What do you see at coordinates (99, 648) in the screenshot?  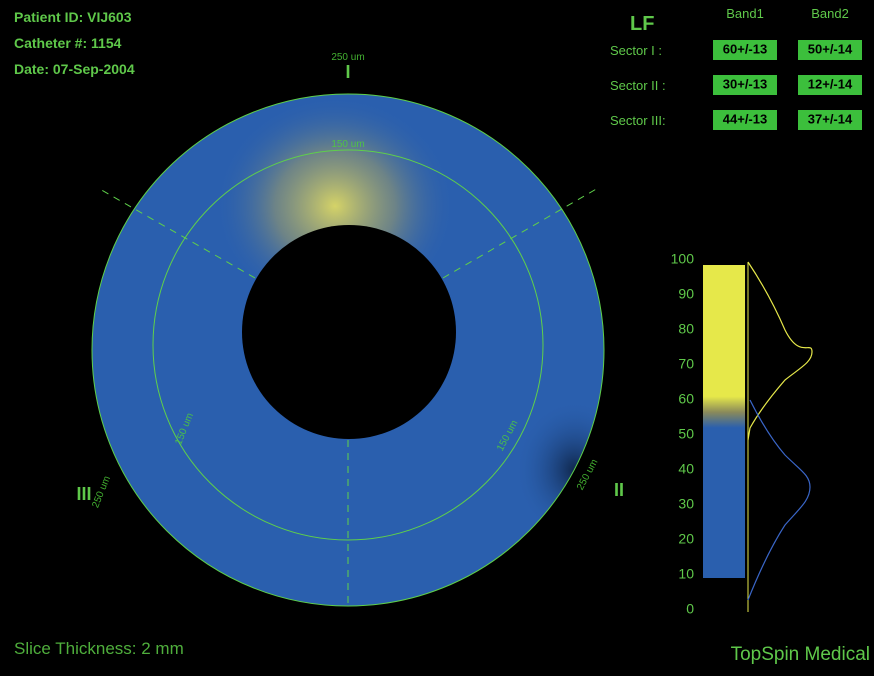 I see `slice-thickness: Slice Thickness: 2 mm` at bounding box center [99, 648].